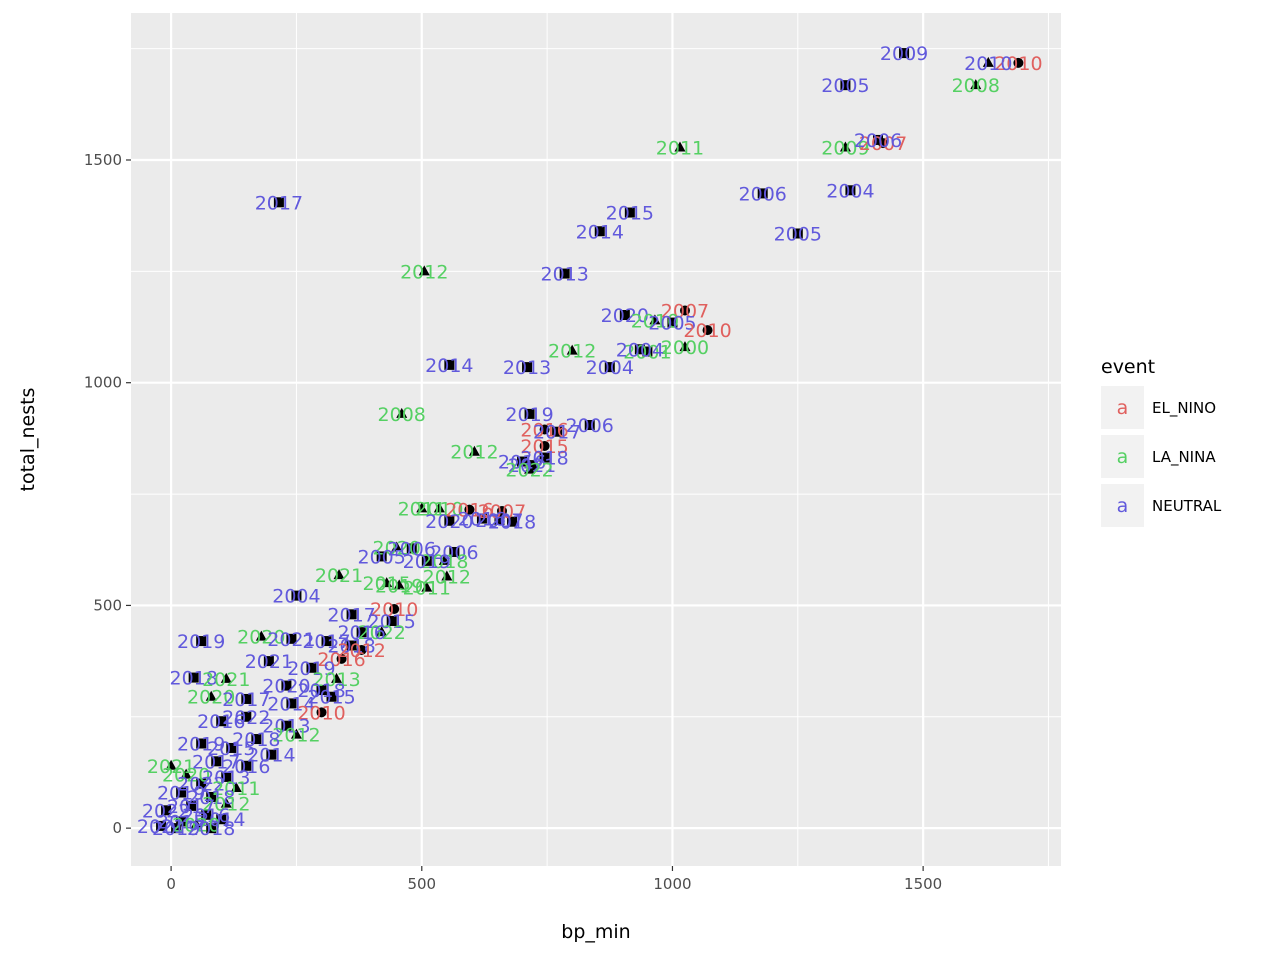  I want to click on point-label-105: 2014, so click(221, 820).